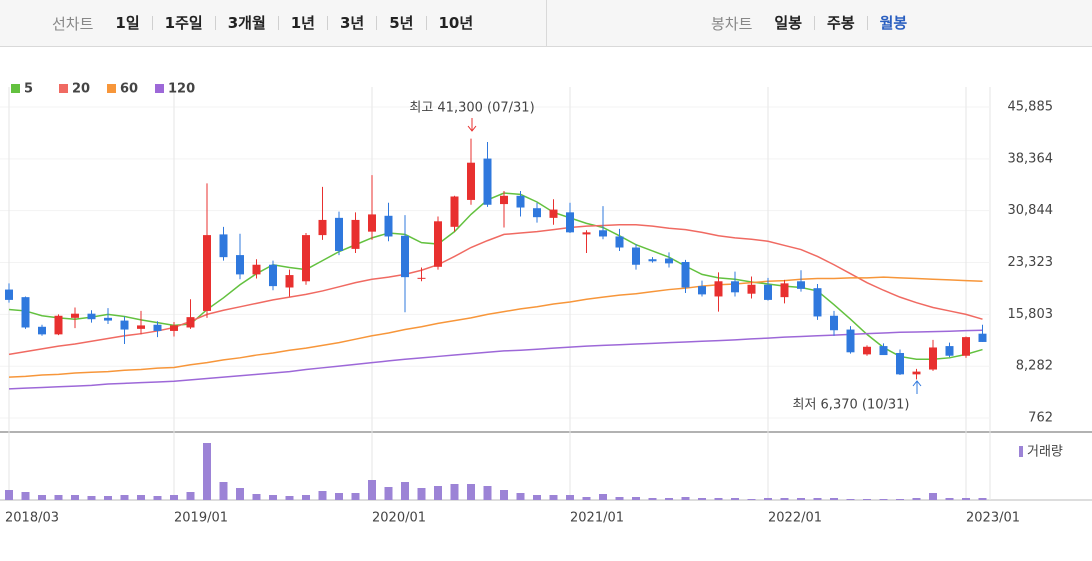 The height and width of the screenshot is (561, 1092). I want to click on candle-chart-label: 봉차트, so click(732, 23).